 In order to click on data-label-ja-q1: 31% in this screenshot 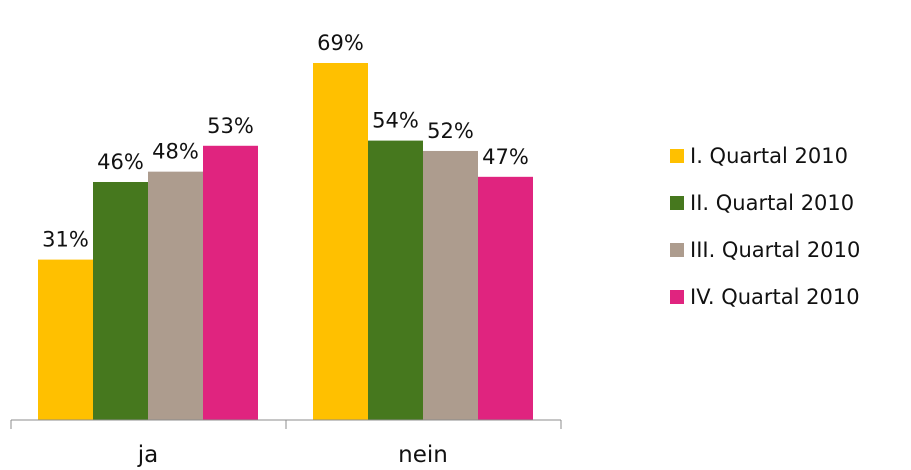, I will do `click(65, 240)`.